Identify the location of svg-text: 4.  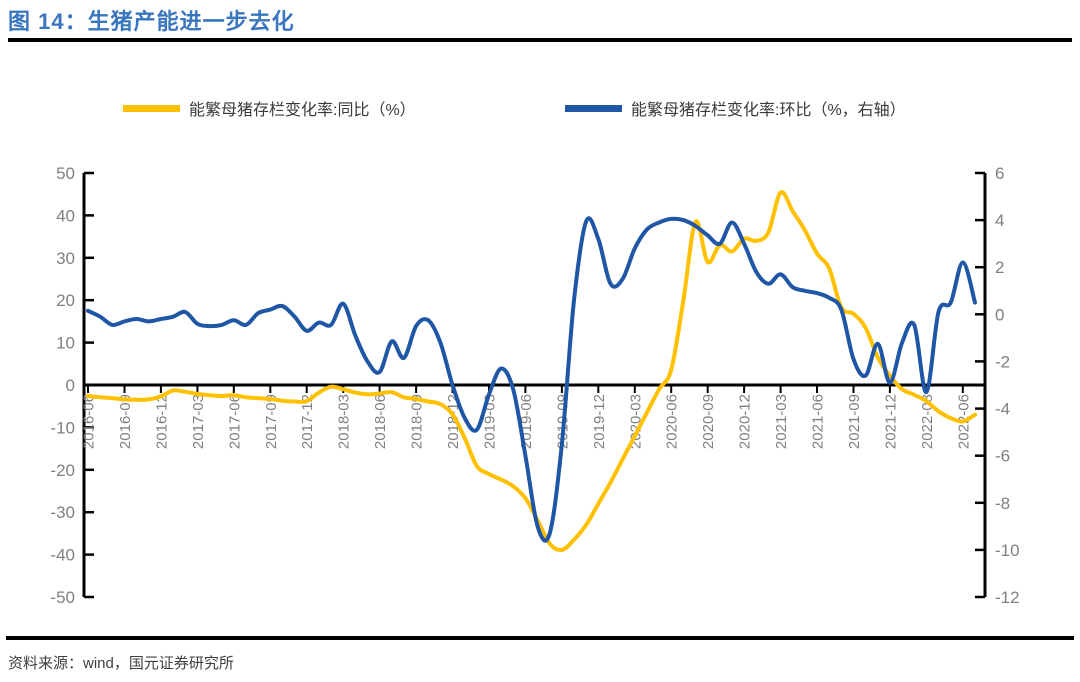
(999, 220).